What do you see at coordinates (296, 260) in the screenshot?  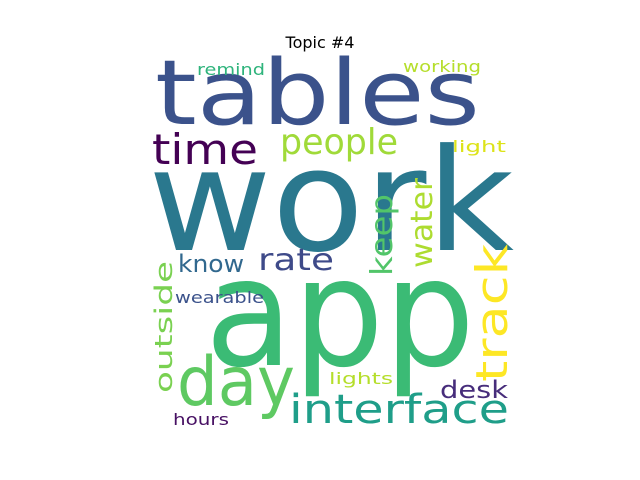 I see `word-rate: rate` at bounding box center [296, 260].